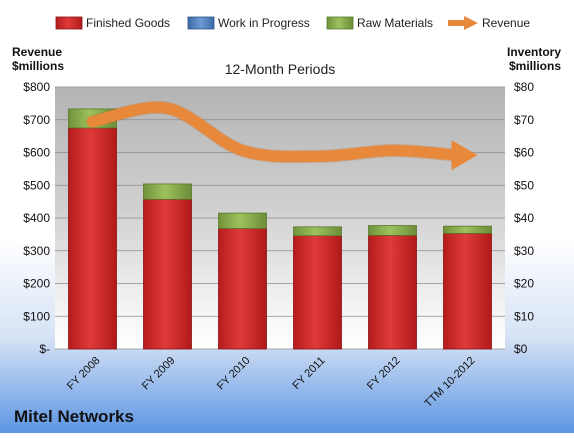 Image resolution: width=574 pixels, height=438 pixels. What do you see at coordinates (524, 316) in the screenshot?
I see `right-tick-label: $10` at bounding box center [524, 316].